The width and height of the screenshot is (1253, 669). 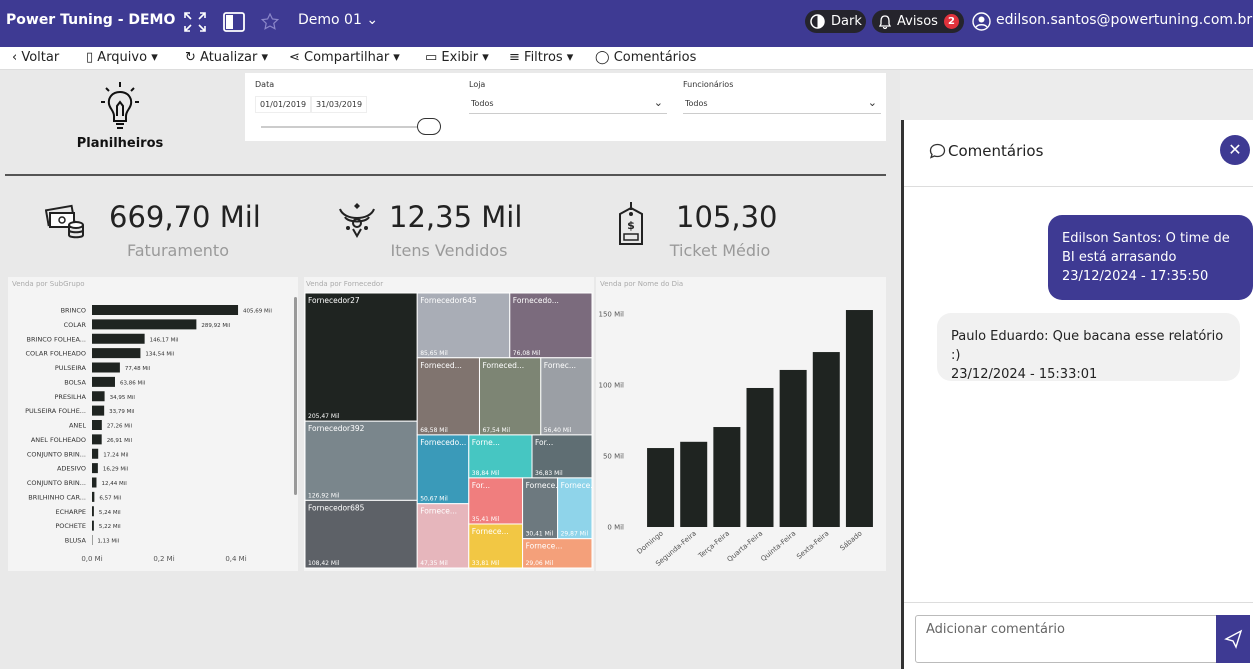 I want to click on value-label: 27,26 Mil, so click(x=120, y=427).